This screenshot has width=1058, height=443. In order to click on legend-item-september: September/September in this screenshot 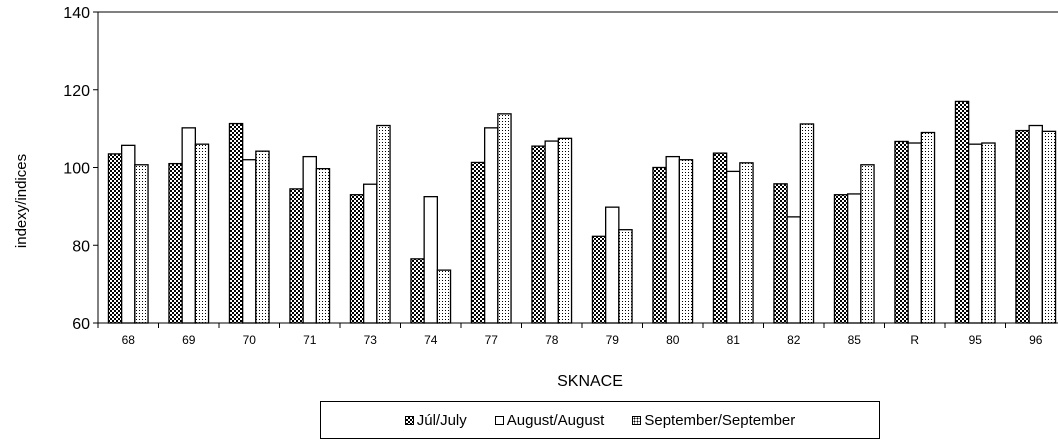, I will do `click(713, 420)`.